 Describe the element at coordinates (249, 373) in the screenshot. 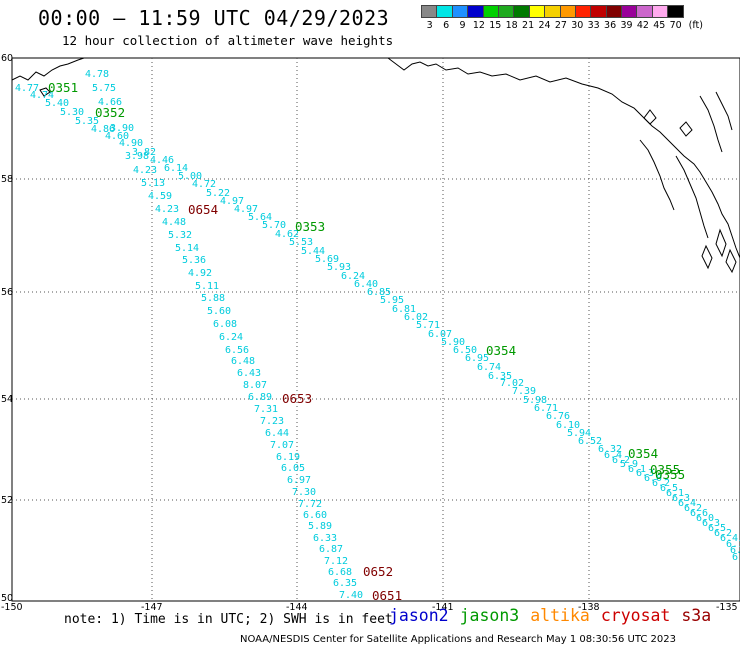

I see `wave-height-value: 6.43` at that location.